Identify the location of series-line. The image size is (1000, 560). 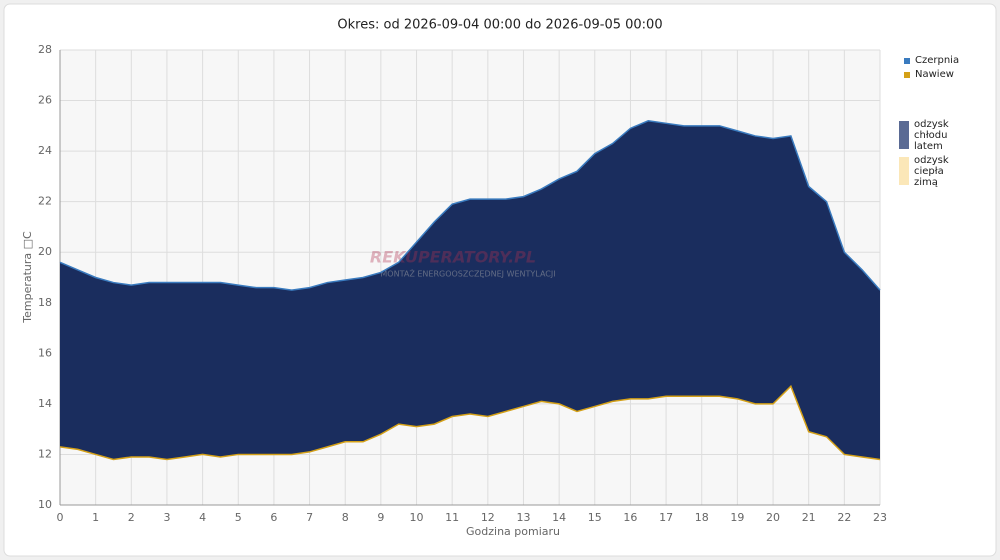
(470, 422).